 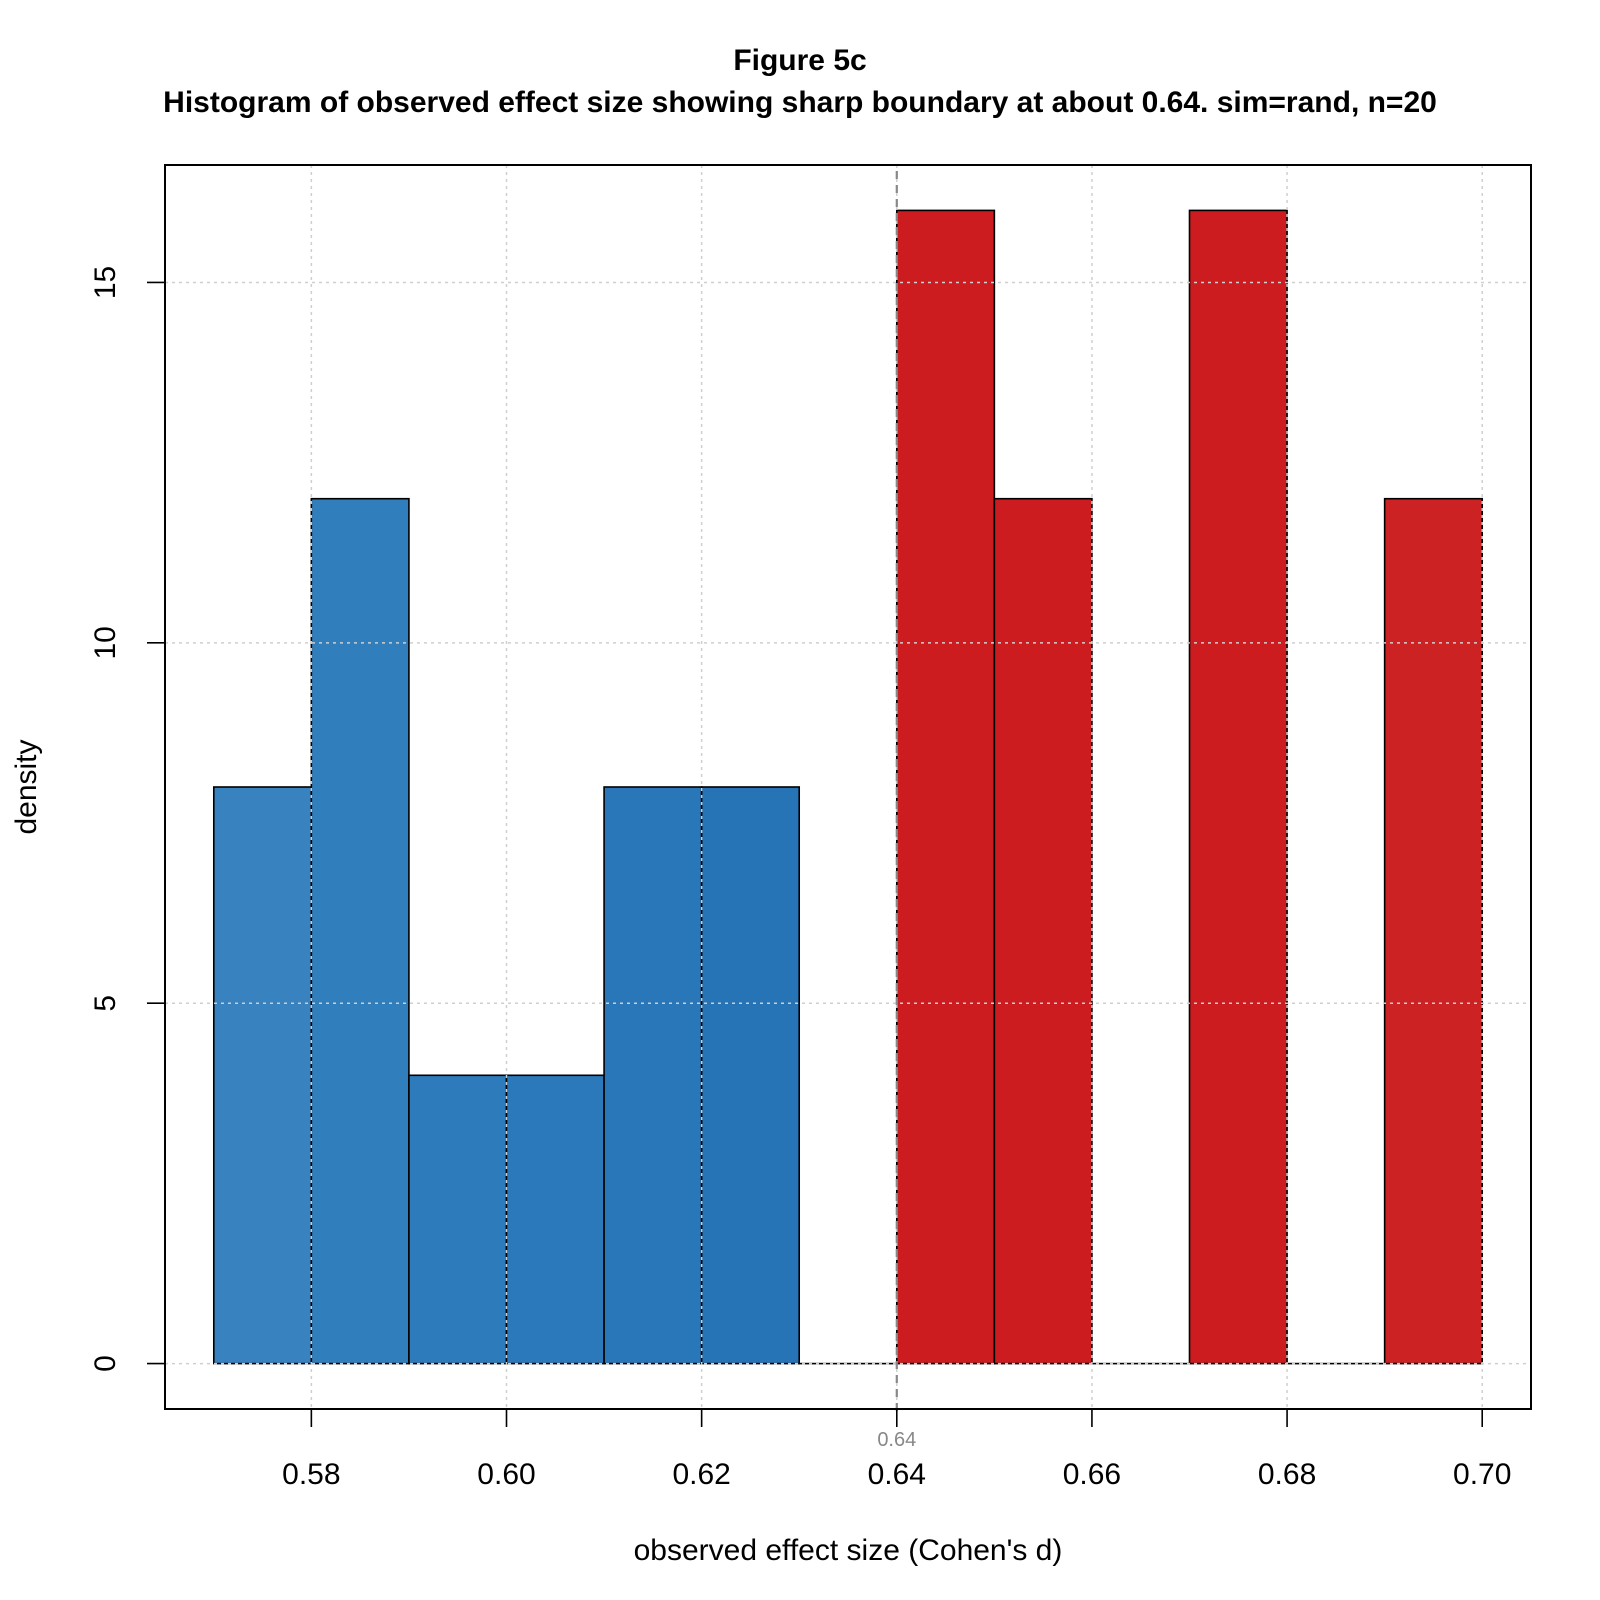 What do you see at coordinates (311, 1474) in the screenshot?
I see `x-tick-label: 0.58` at bounding box center [311, 1474].